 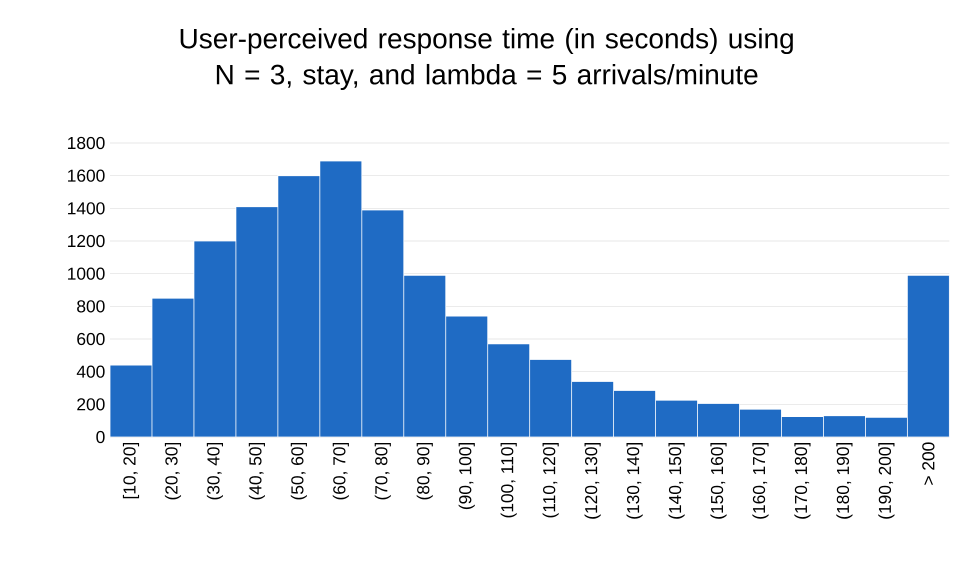 I want to click on chart-title: User-perceived response time (in seconds) using N = 3, stay, and lambda = 5 arrivals/minute, so click(x=486, y=59).